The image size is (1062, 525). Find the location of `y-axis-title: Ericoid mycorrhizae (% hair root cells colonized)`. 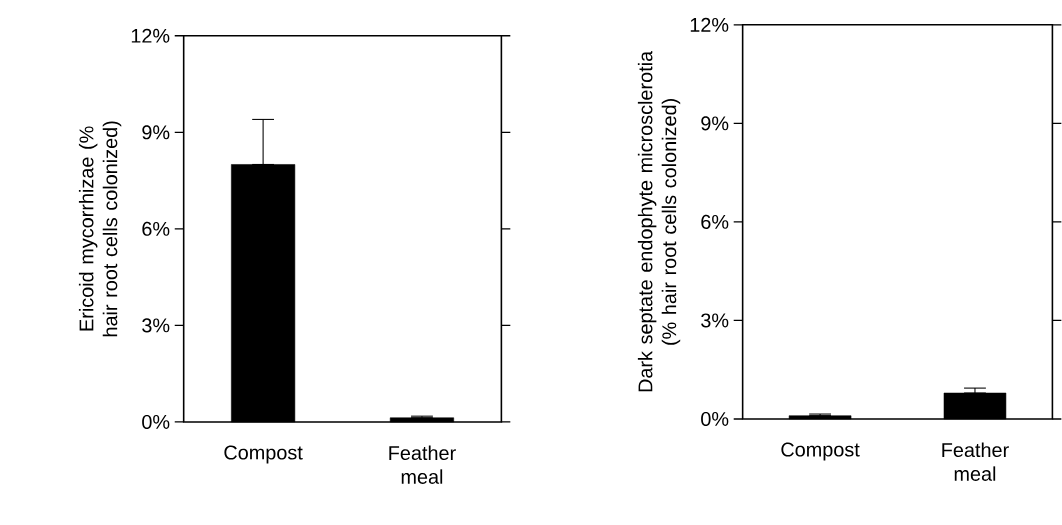

y-axis-title: Ericoid mycorrhizae (% hair root cells colonized) is located at coordinates (100, 229).